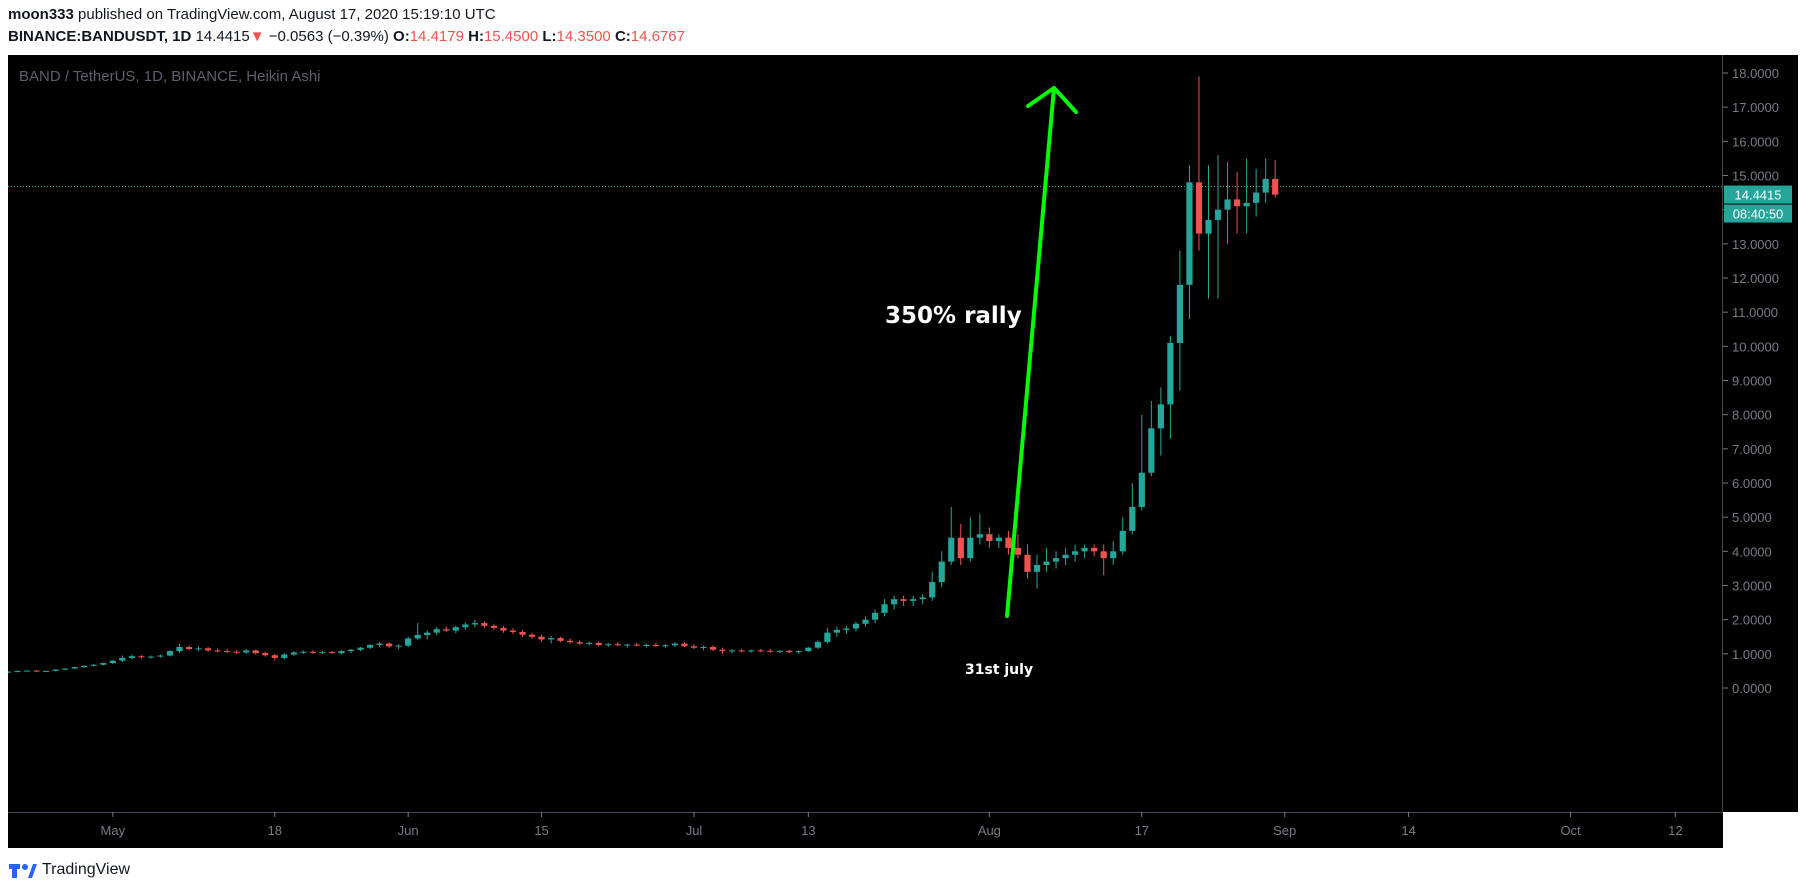 The image size is (1805, 895). Describe the element at coordinates (865, 830) in the screenshot. I see `time-axis` at that location.